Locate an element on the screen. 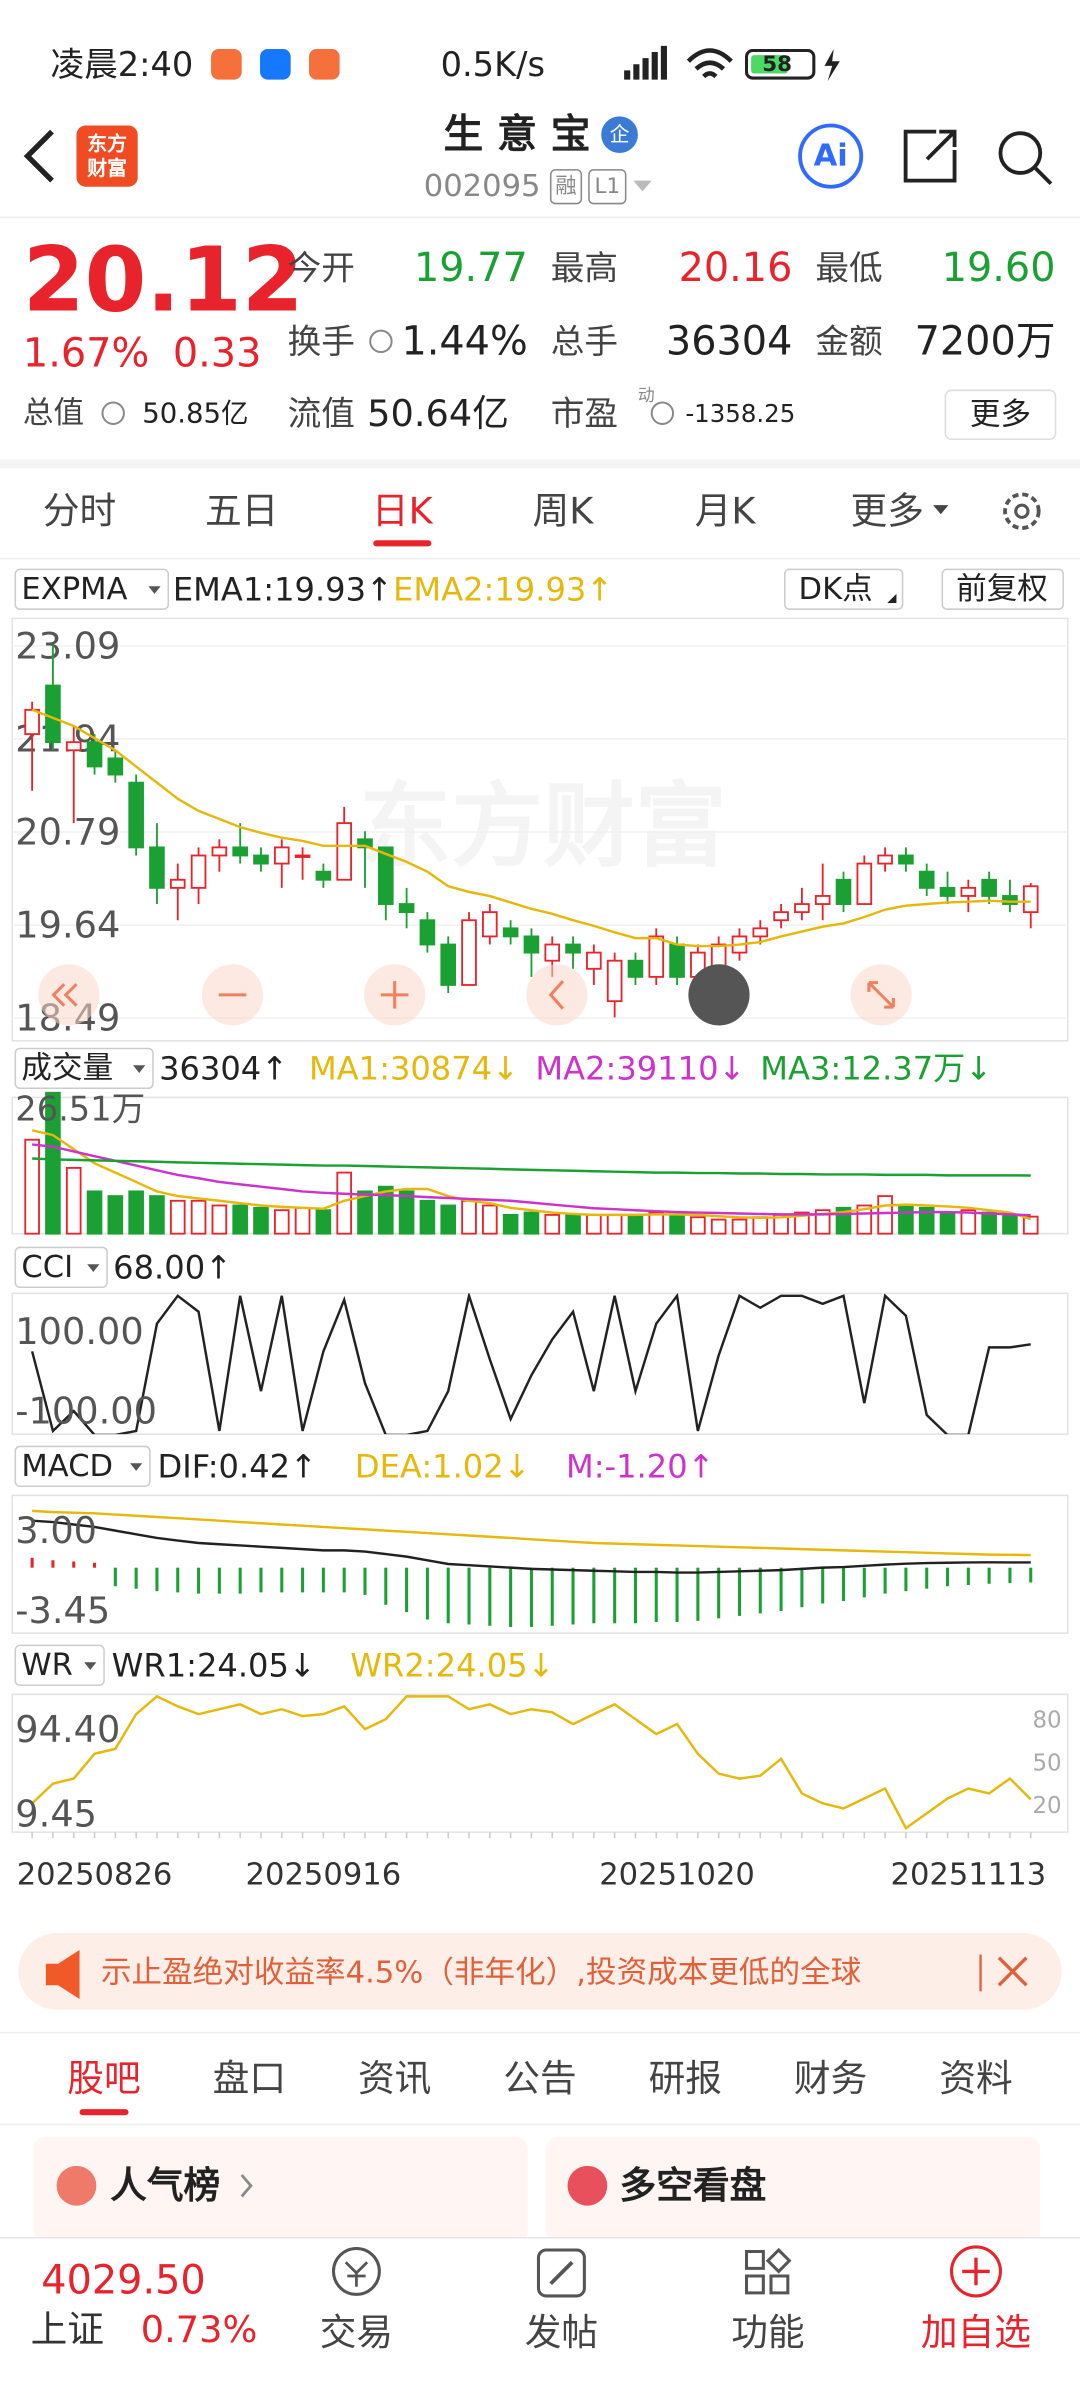 The width and height of the screenshot is (1080, 2400). field-label: 今开 is located at coordinates (321, 267).